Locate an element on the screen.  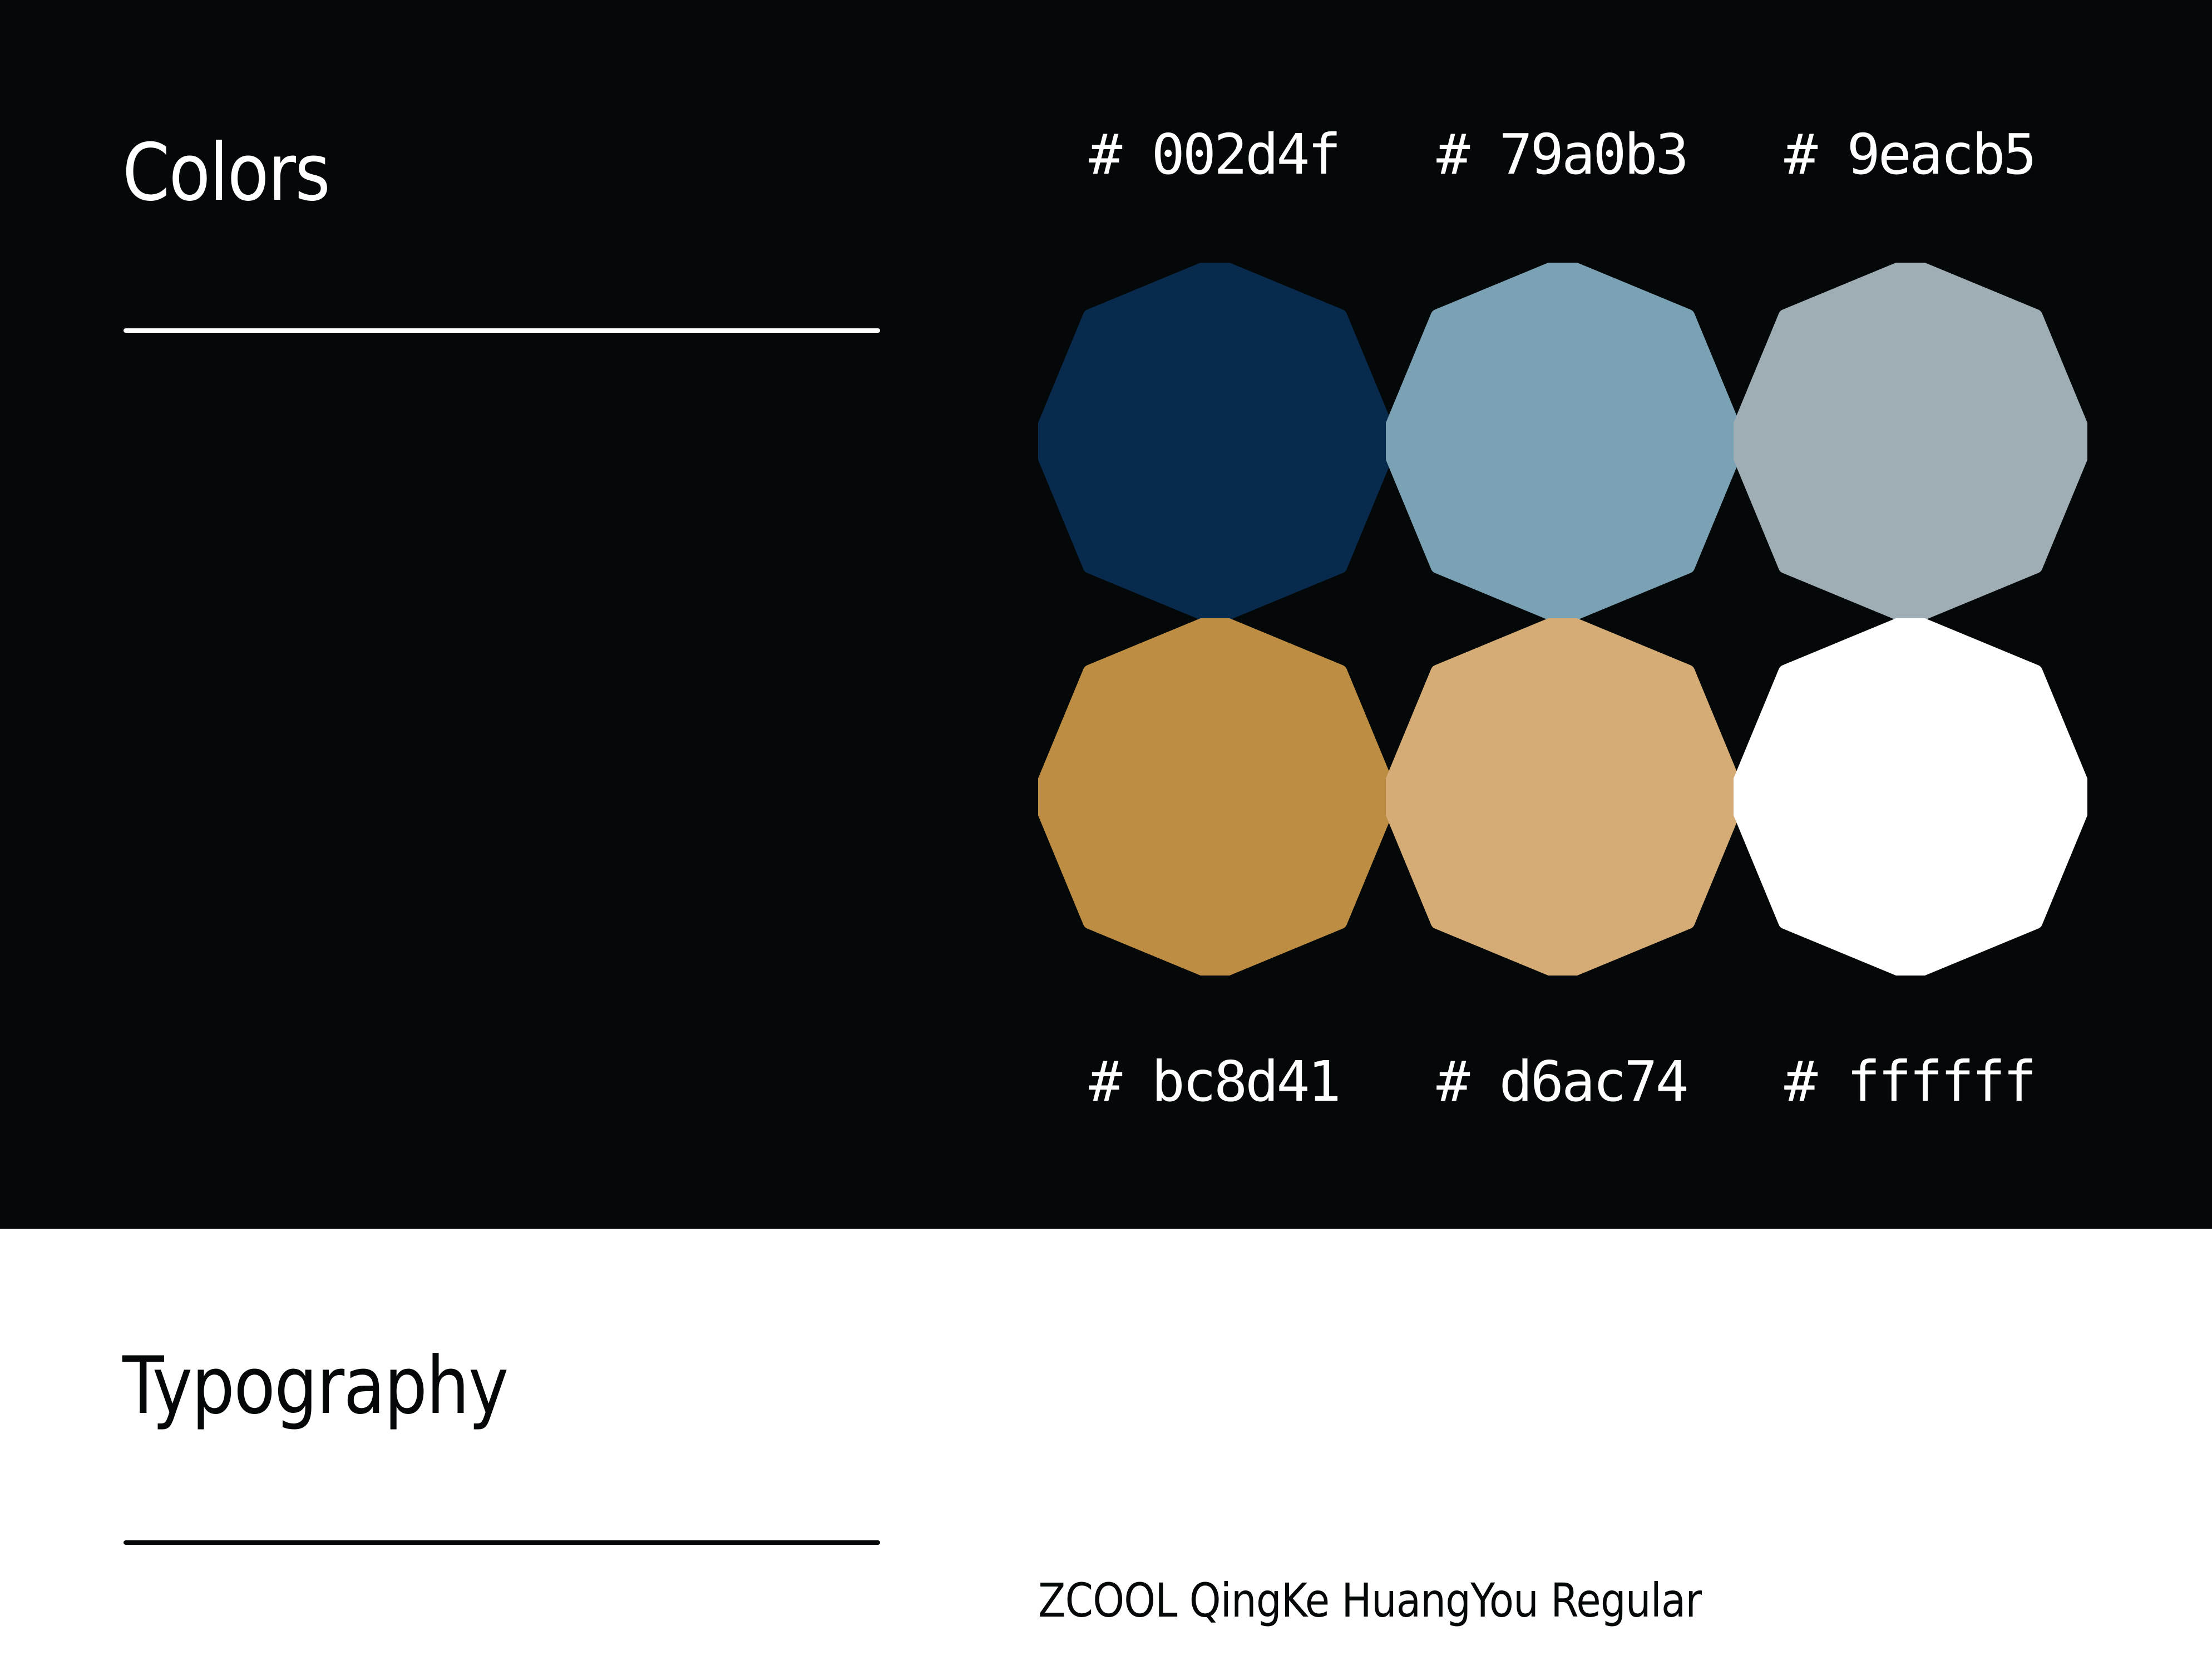
swatch-label-6: # ffffff is located at coordinates (1910, 1081).